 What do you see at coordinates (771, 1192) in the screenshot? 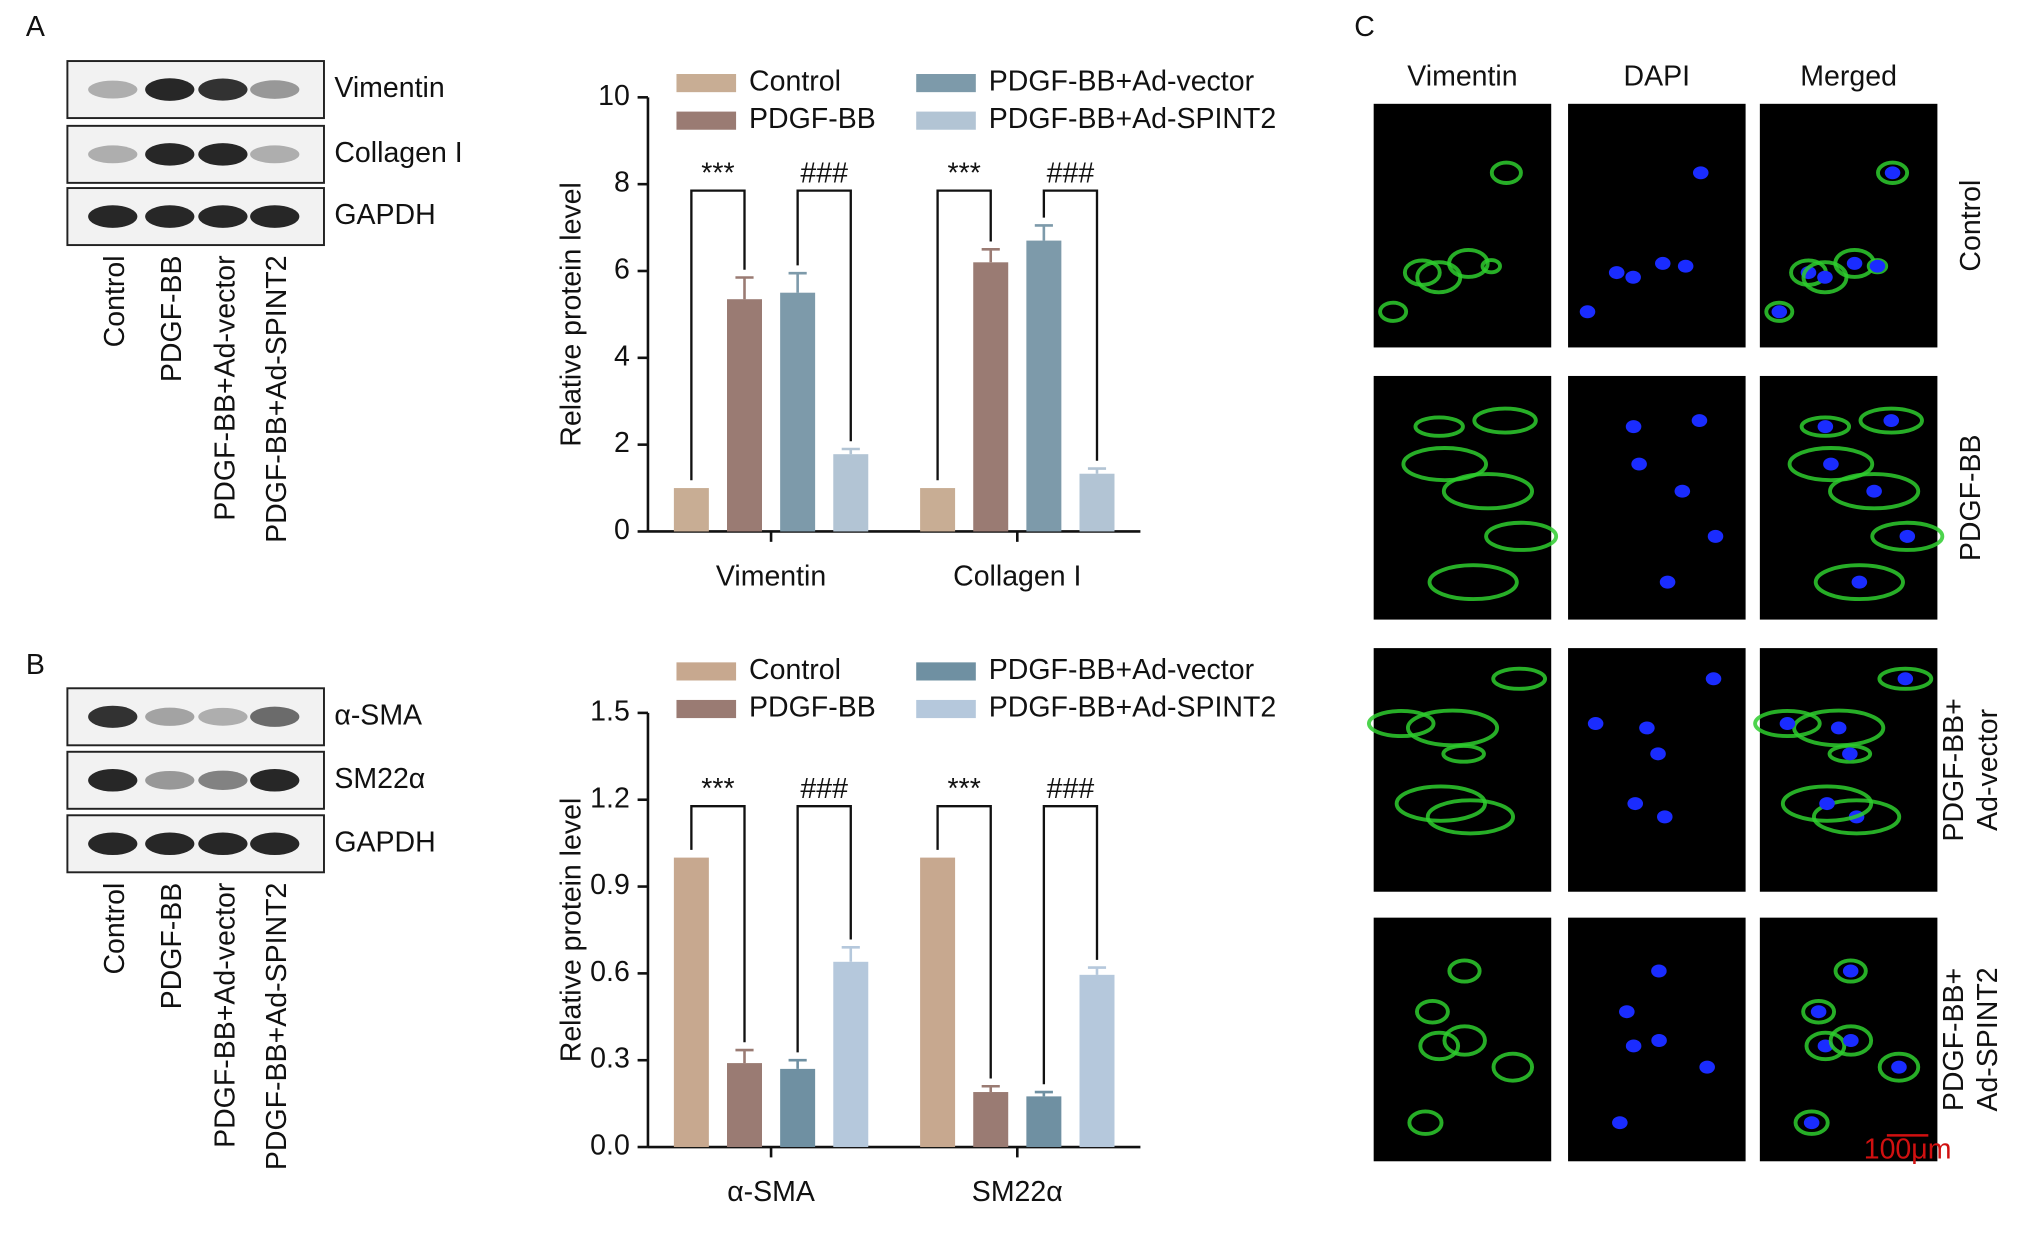
I see `x-tick-label: α-SMA` at bounding box center [771, 1192].